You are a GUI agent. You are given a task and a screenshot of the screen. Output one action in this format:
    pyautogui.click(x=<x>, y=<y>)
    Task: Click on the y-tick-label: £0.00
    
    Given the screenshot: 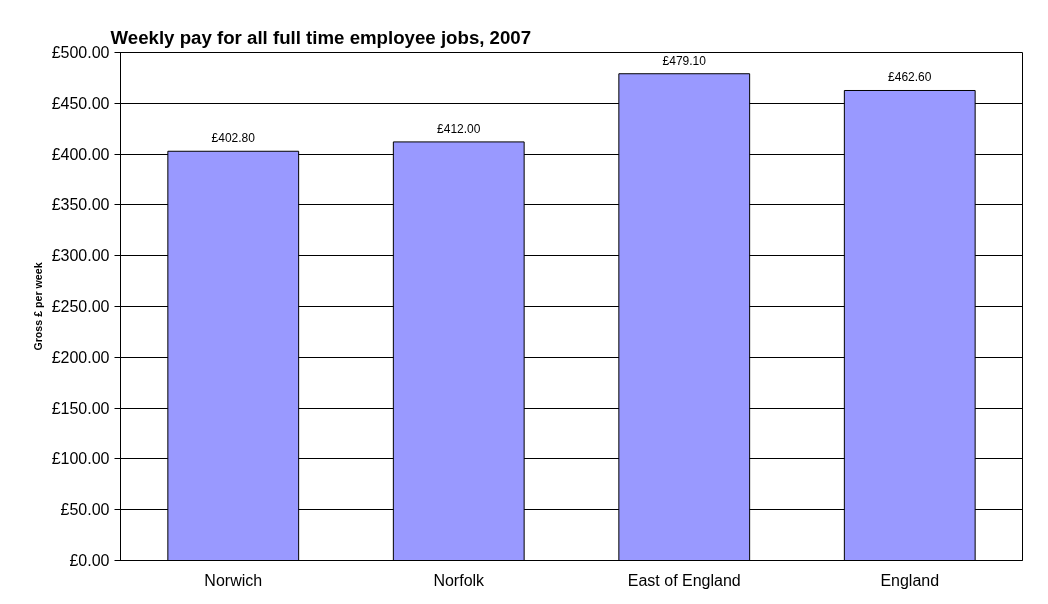 What is the action you would take?
    pyautogui.click(x=89, y=560)
    